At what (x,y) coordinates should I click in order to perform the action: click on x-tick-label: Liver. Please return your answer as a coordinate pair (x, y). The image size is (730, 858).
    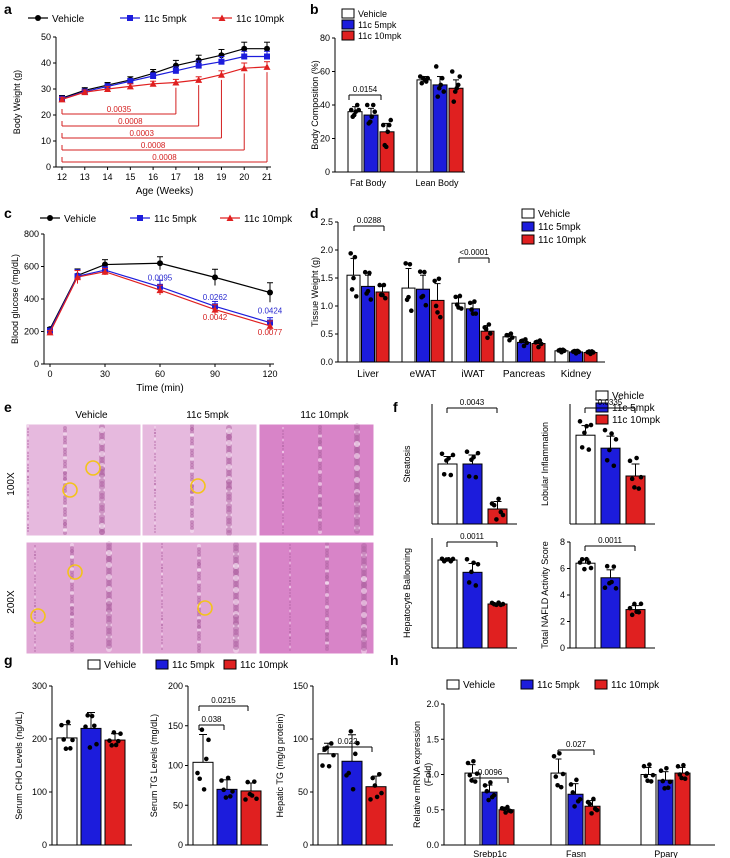
    Looking at the image, I should click on (368, 374).